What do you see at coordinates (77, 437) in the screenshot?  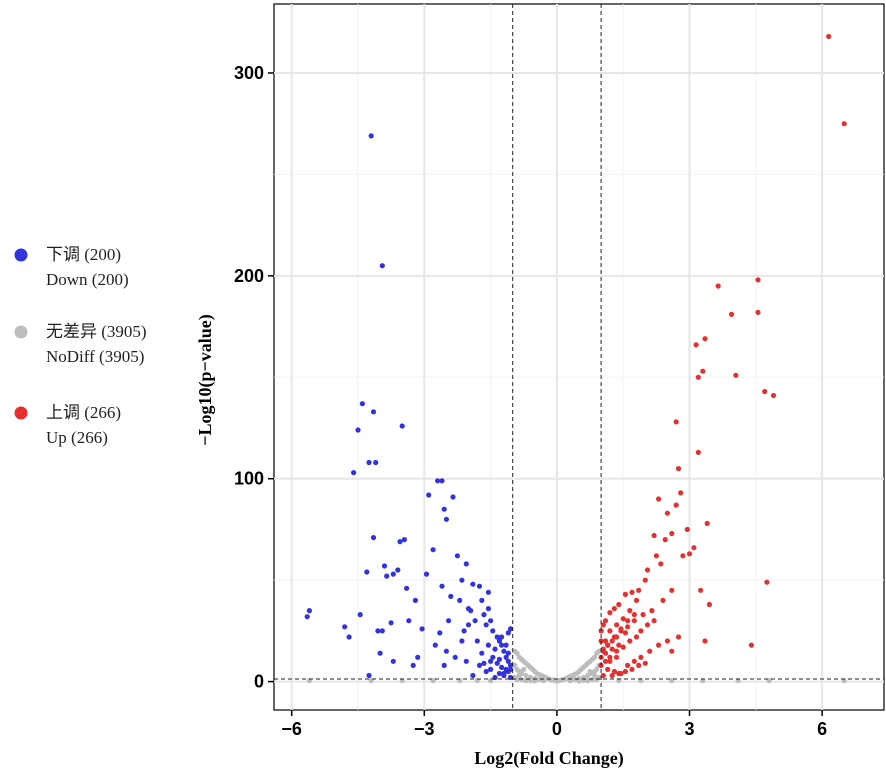 I see `legend-label-en-up: Up (266)` at bounding box center [77, 437].